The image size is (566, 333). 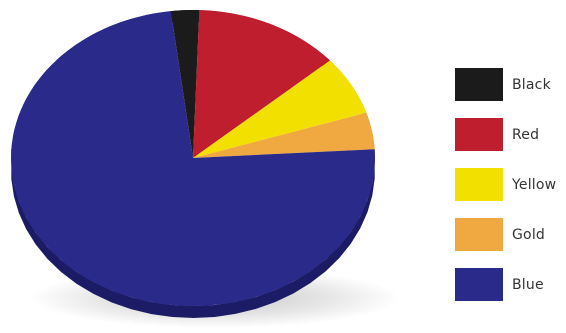 I want to click on legend-label-gold: Gold, so click(x=528, y=234).